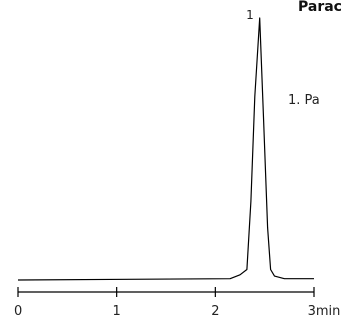 This screenshot has height=328, width=347. I want to click on legend-entry: 1. Pa, so click(304, 100).